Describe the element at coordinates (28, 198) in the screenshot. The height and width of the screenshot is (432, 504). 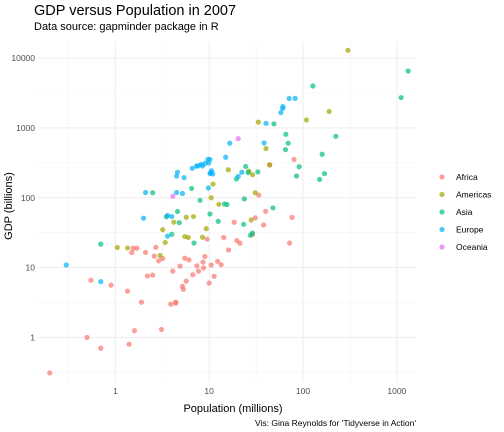
I see `y-tick-label: 100` at that location.